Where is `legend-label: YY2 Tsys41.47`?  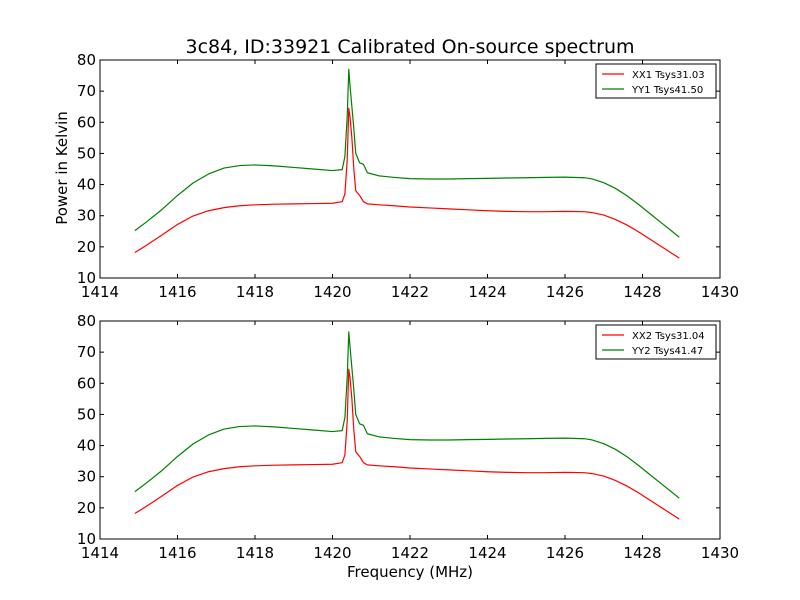
legend-label: YY2 Tsys41.47 is located at coordinates (667, 351).